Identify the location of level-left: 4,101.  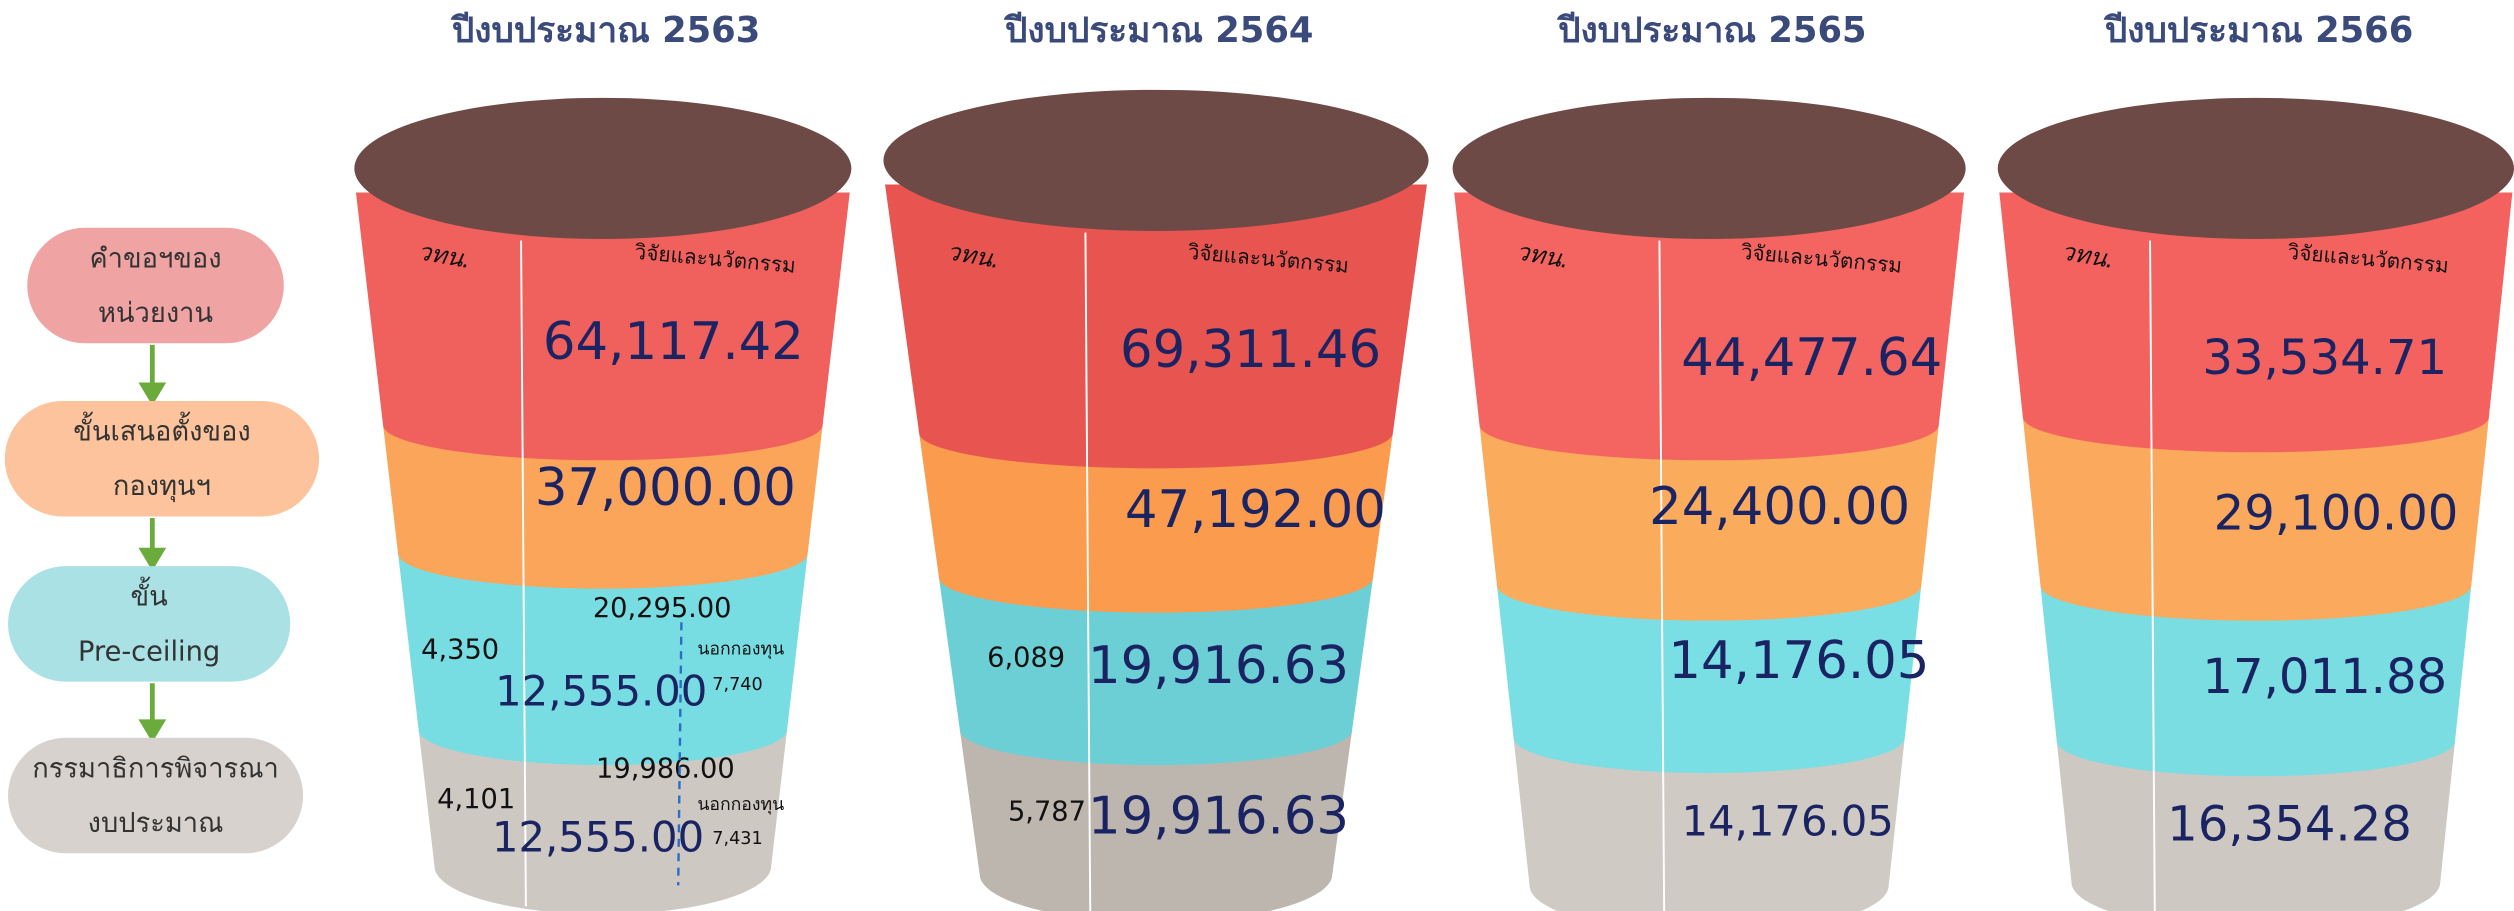
(476, 799).